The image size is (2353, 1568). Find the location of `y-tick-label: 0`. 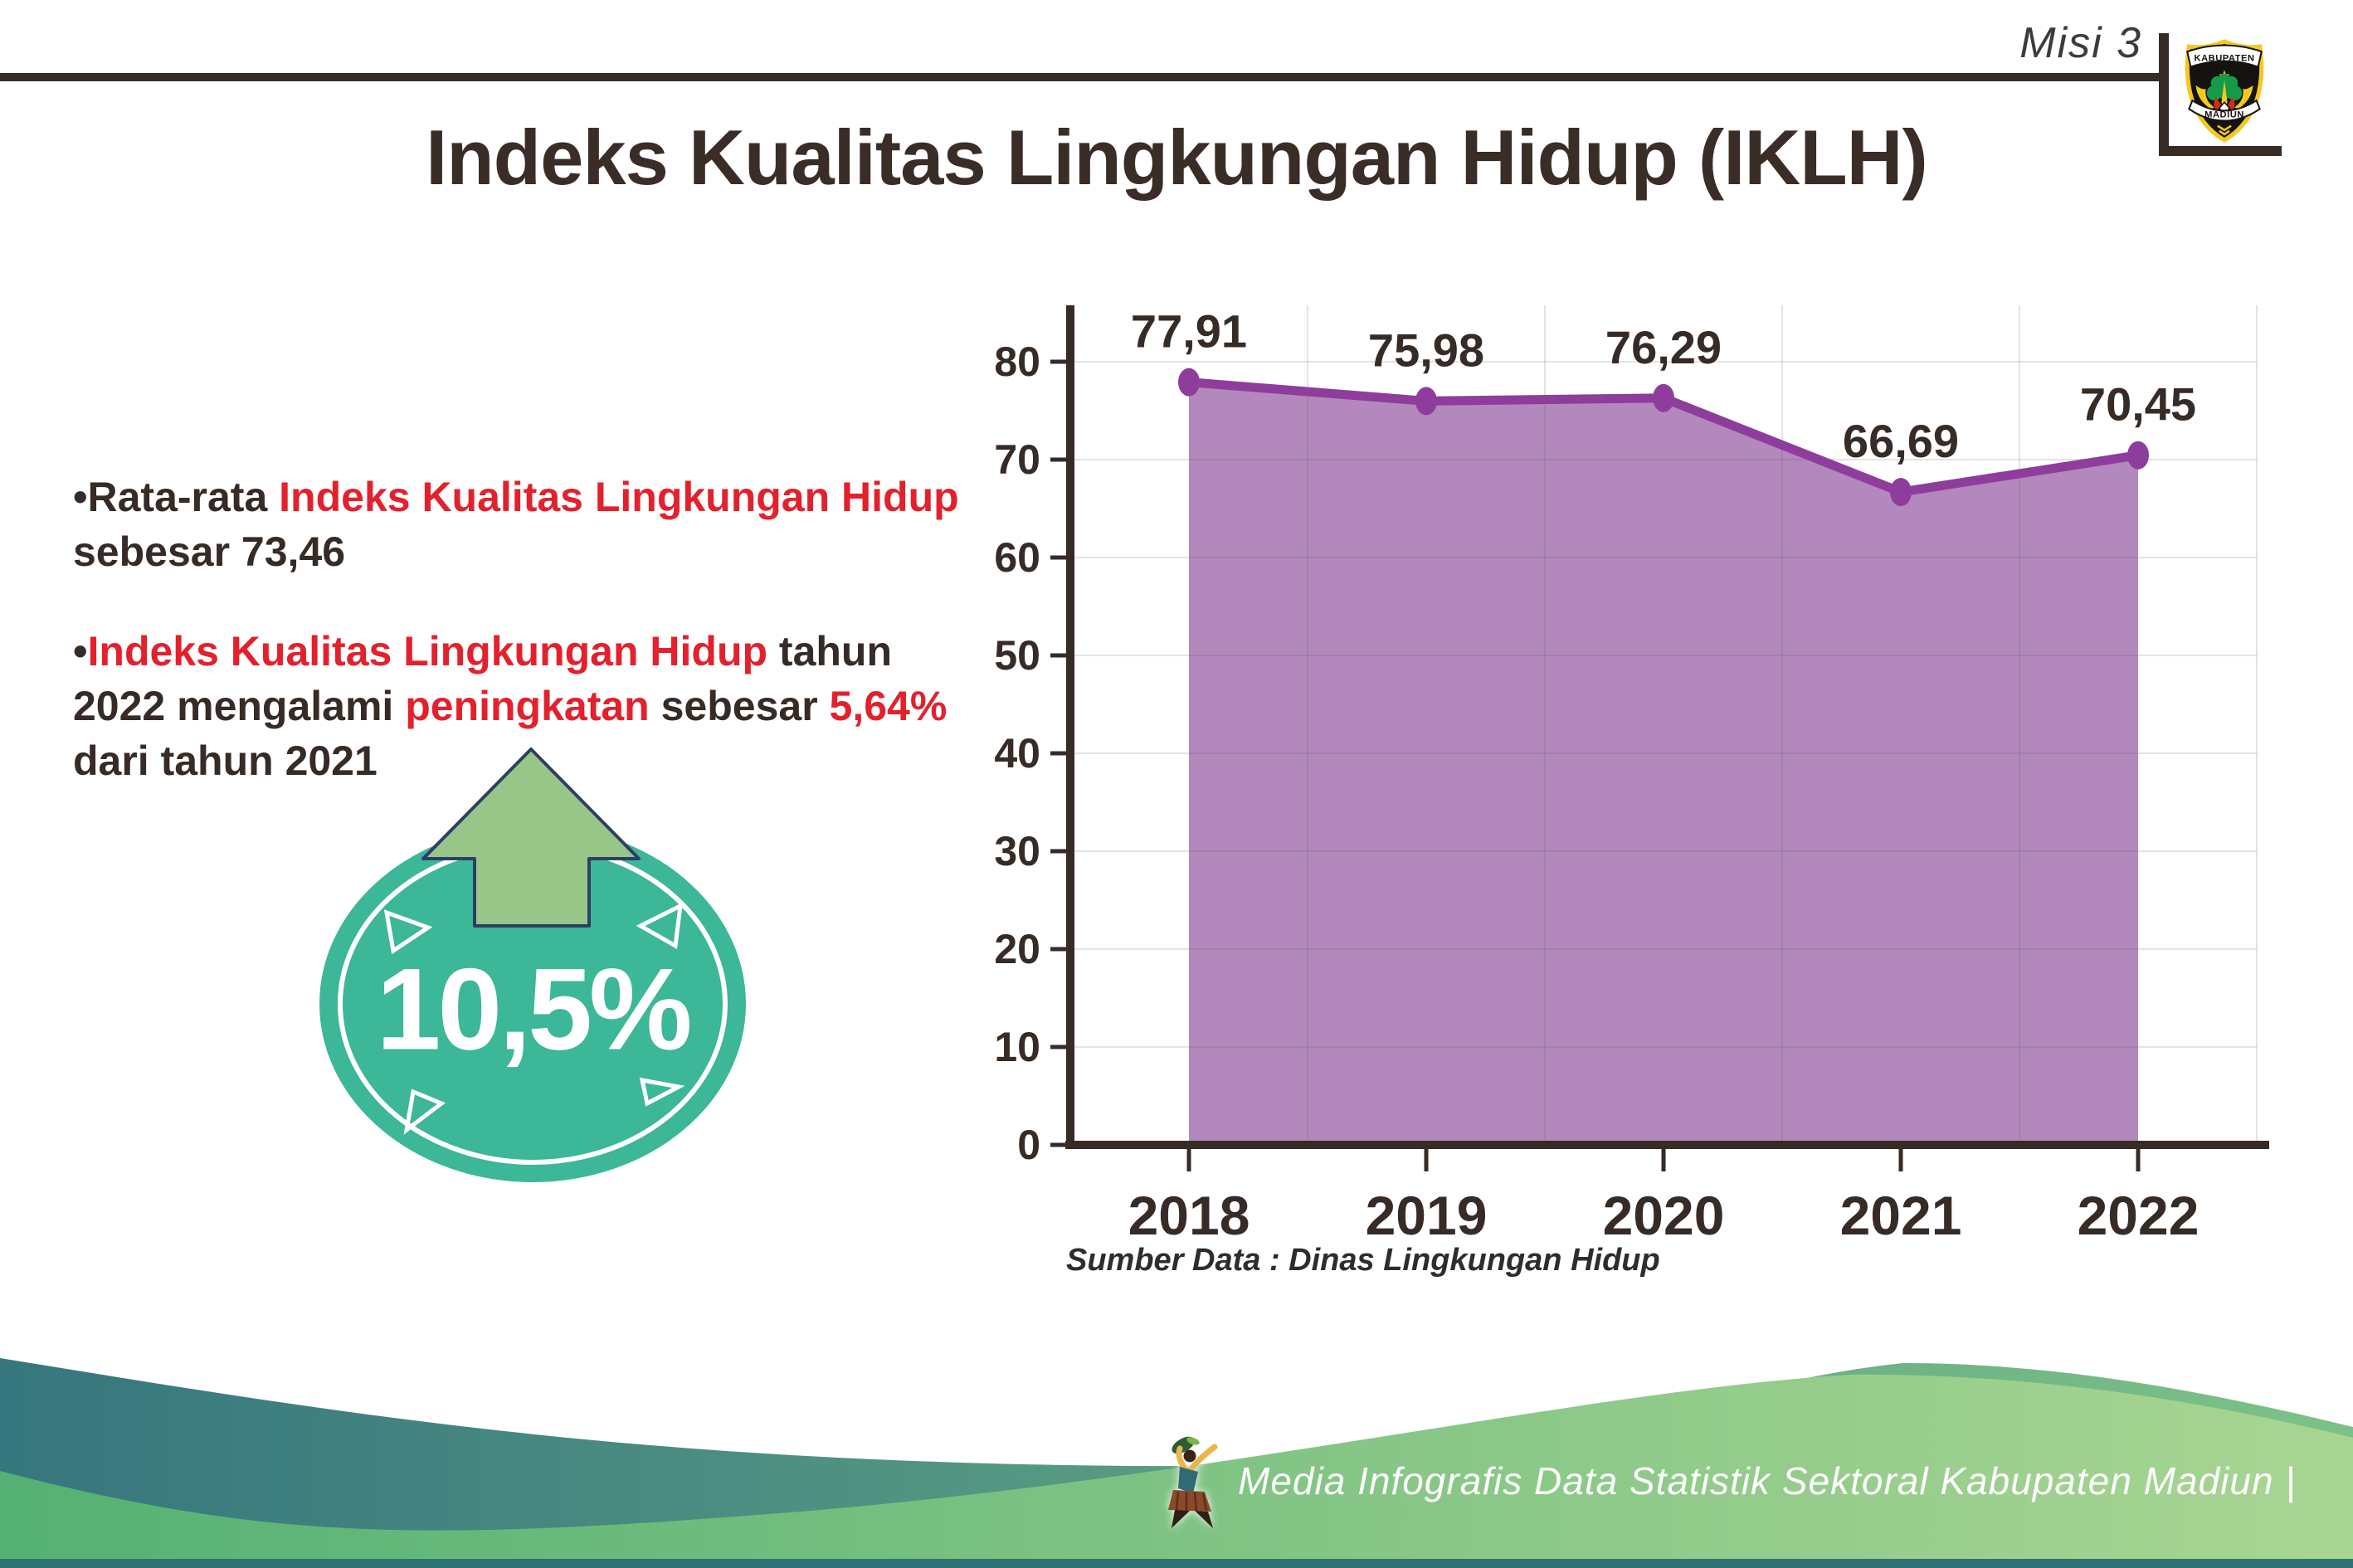

y-tick-label: 0 is located at coordinates (1028, 1145).